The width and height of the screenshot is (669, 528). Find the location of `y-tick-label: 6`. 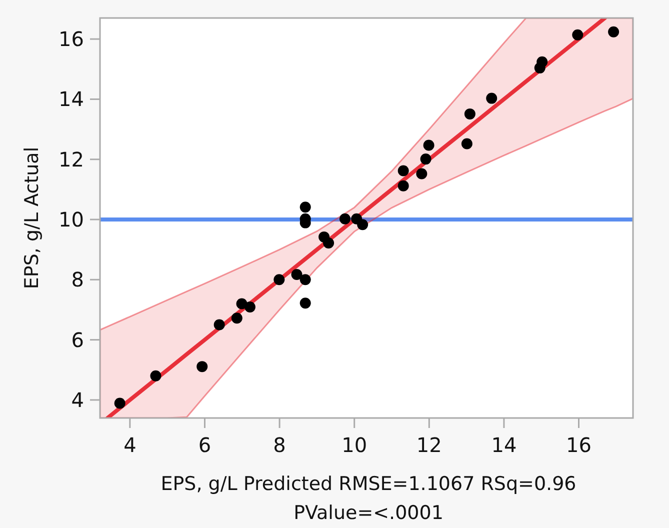

y-tick-label: 6 is located at coordinates (77, 340).